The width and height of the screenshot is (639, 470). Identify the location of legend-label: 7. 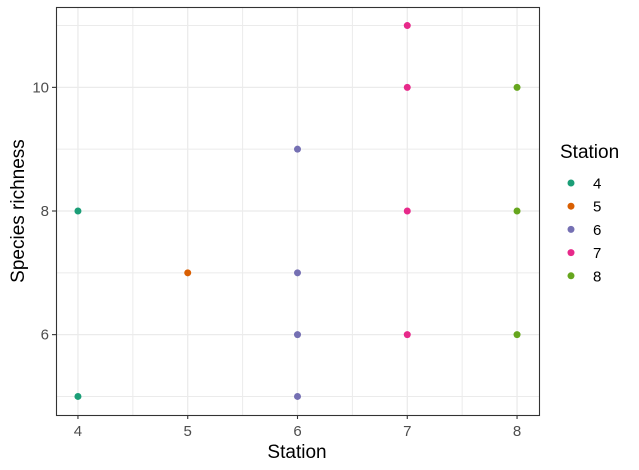
(597, 253).